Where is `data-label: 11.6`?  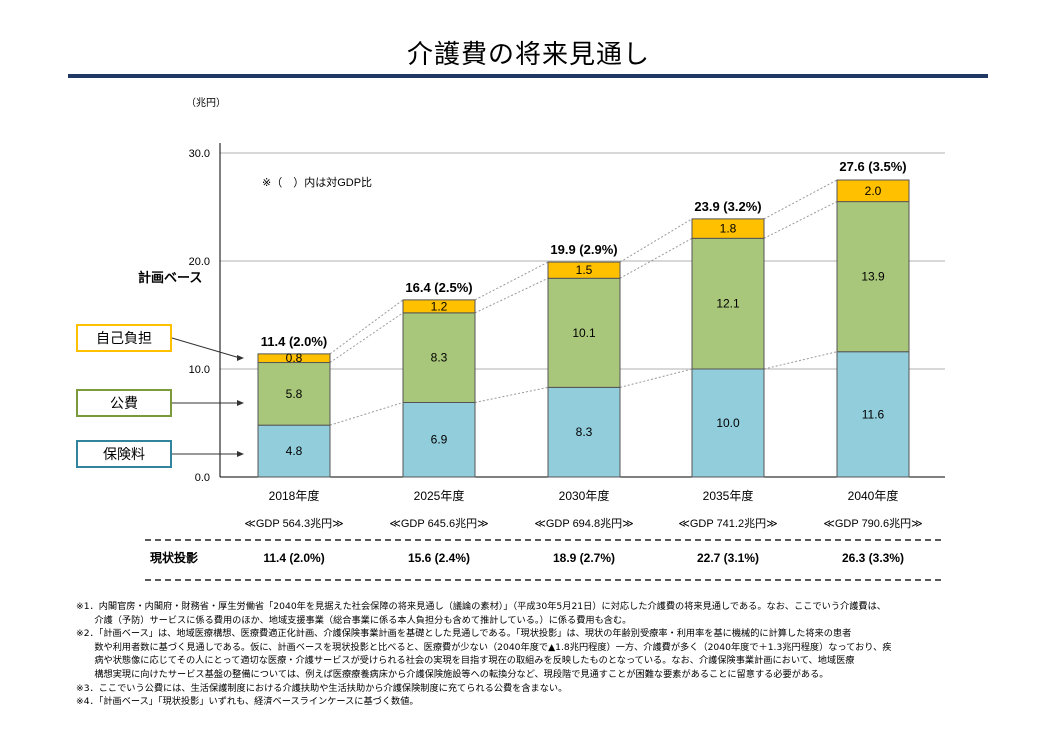
data-label: 11.6 is located at coordinates (873, 414).